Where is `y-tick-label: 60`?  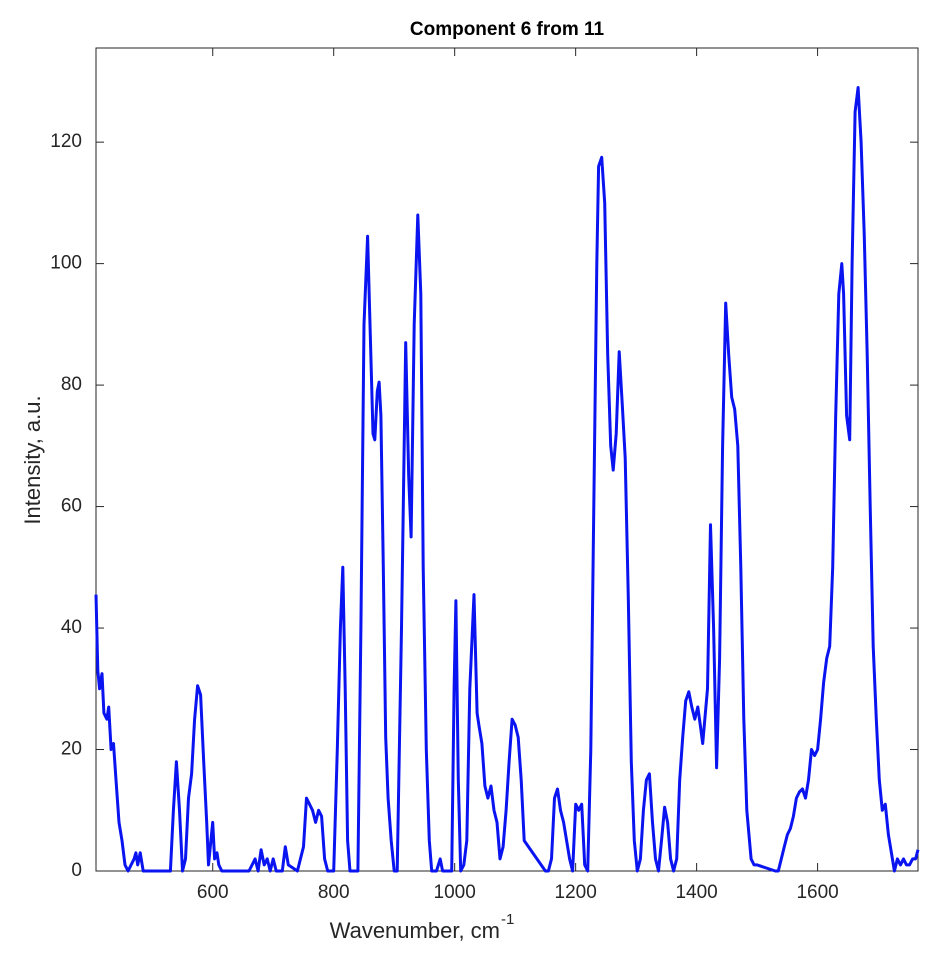 y-tick-label: 60 is located at coordinates (71, 506).